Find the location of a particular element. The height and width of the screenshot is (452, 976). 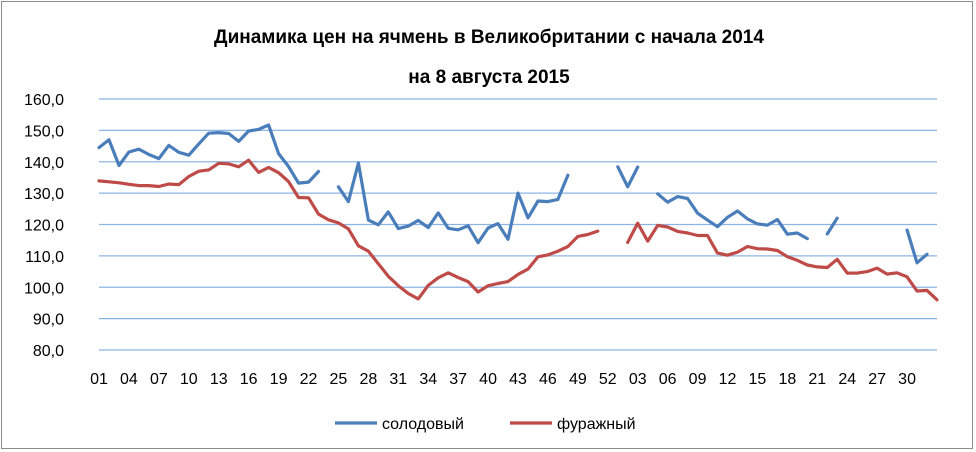

y-tick-label: 90,0 is located at coordinates (48, 320).